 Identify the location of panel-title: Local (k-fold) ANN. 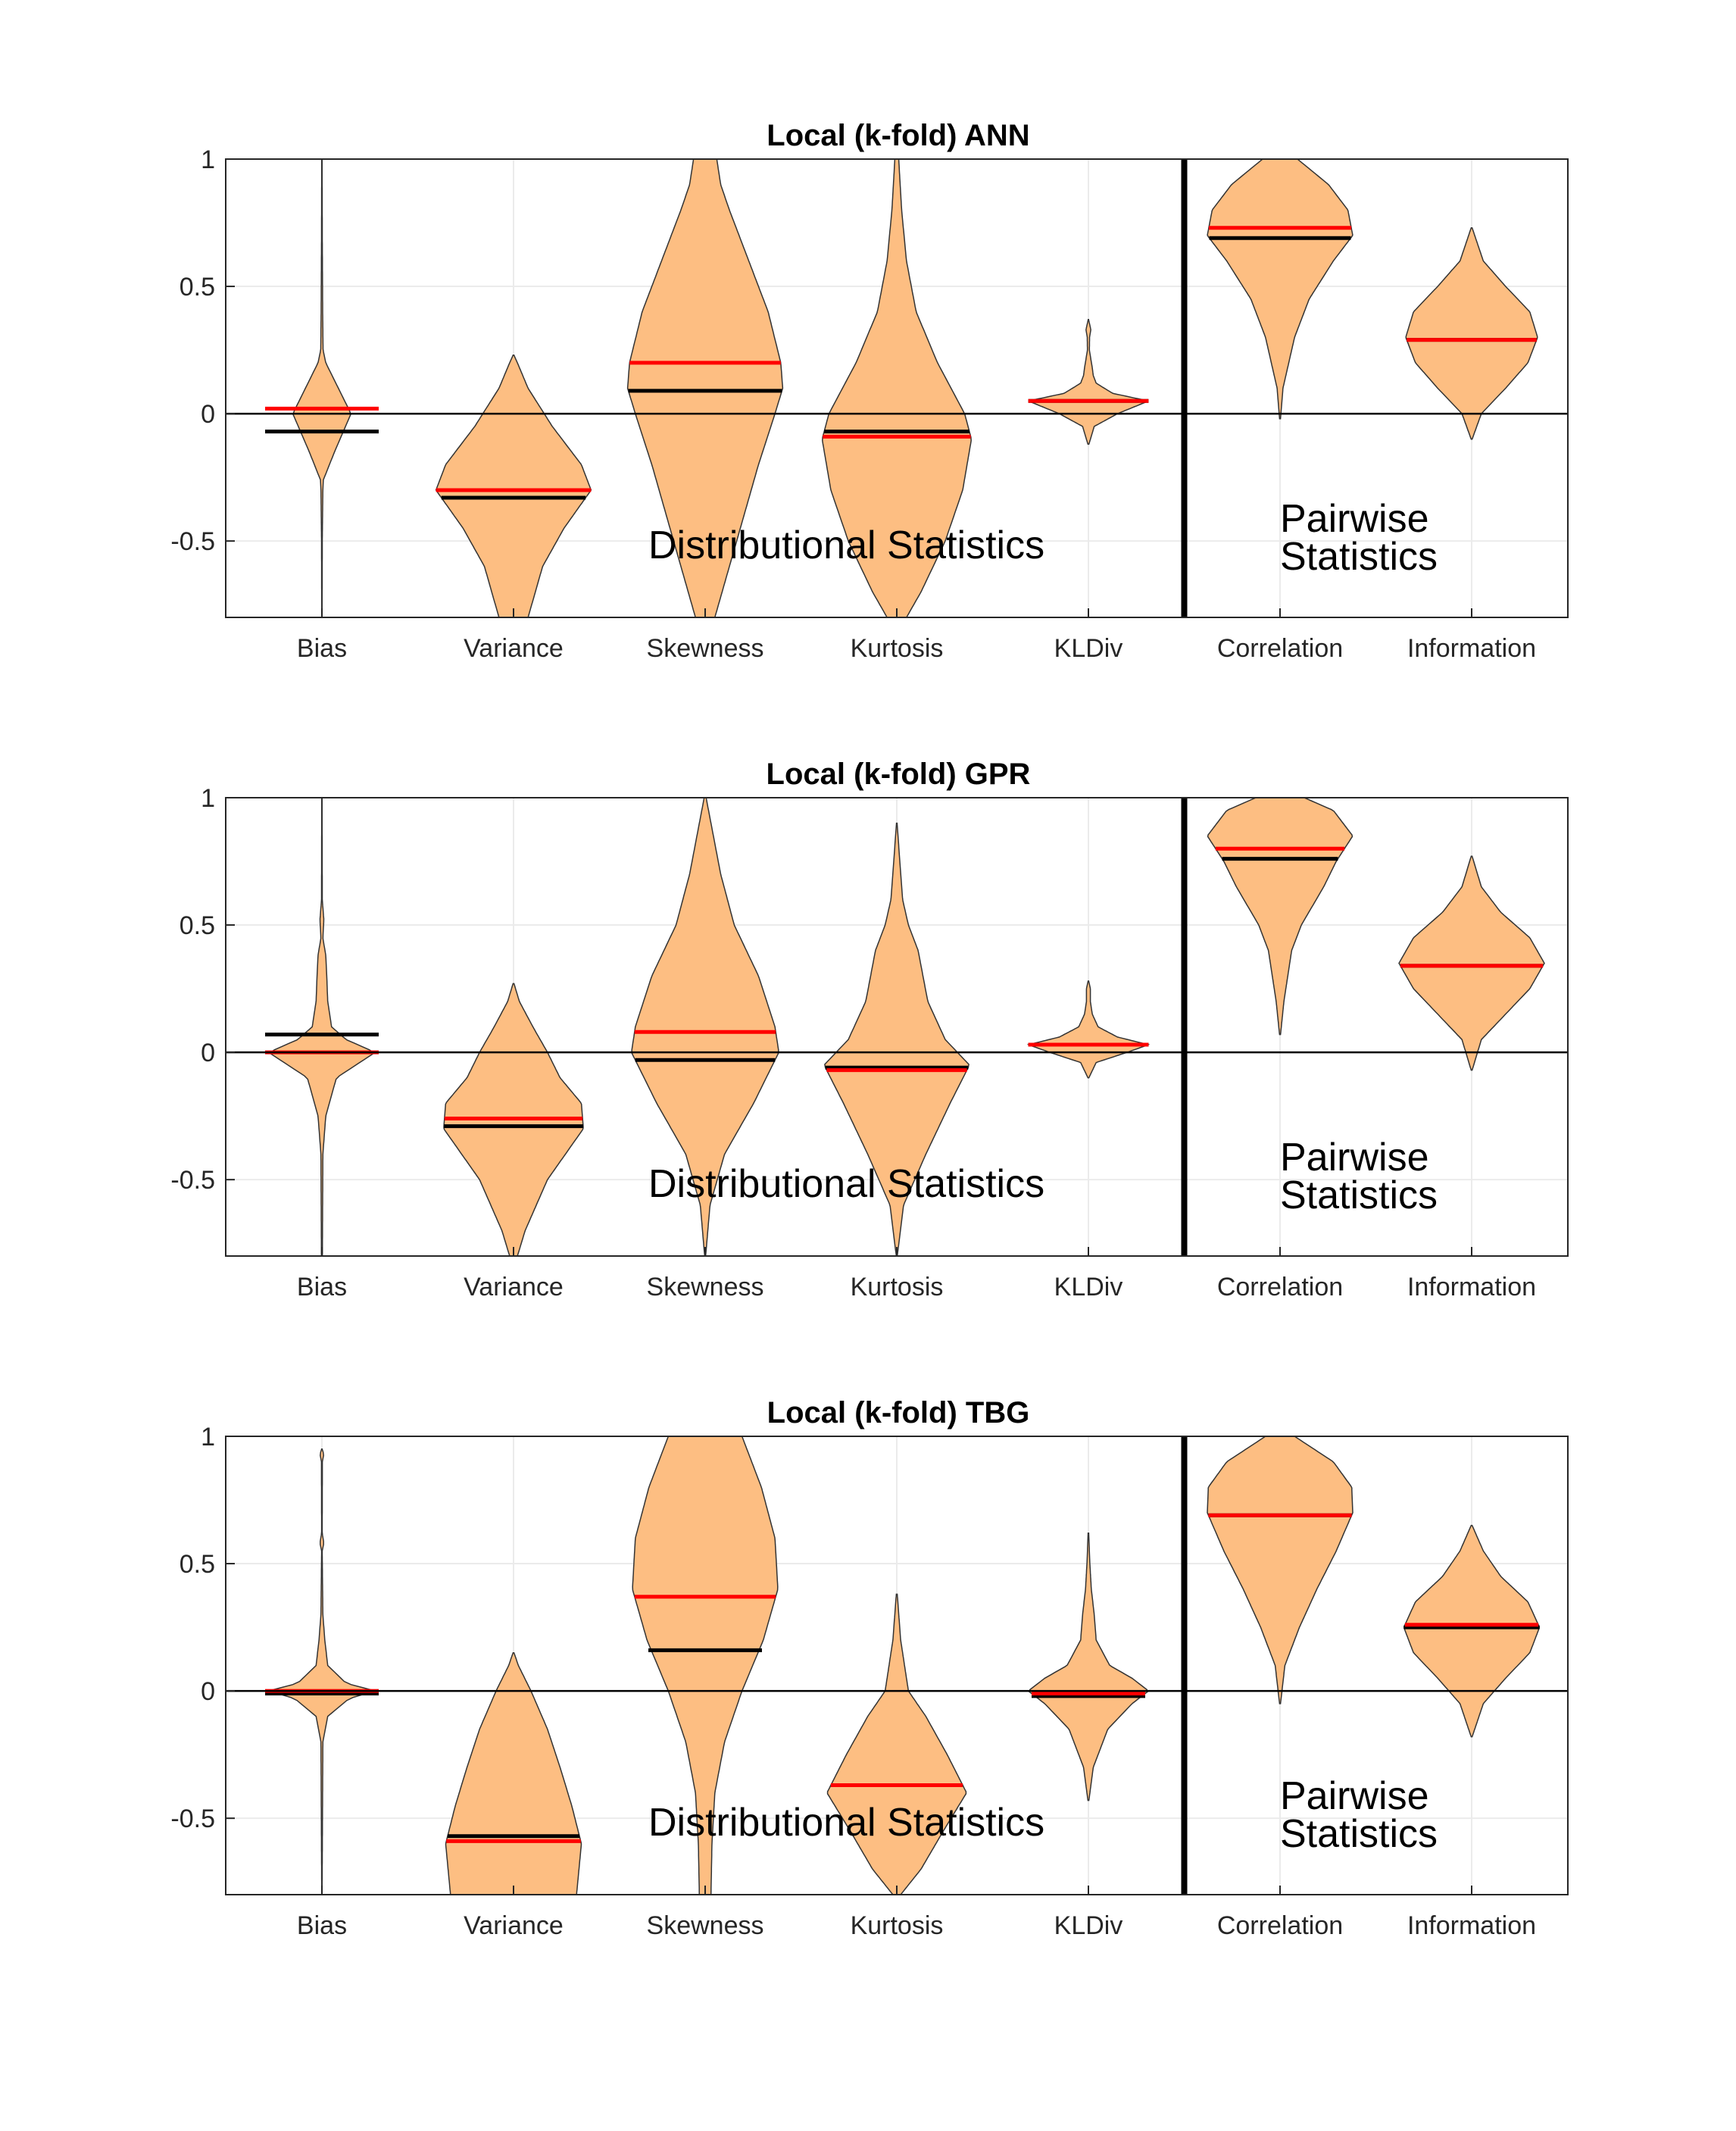
(898, 135).